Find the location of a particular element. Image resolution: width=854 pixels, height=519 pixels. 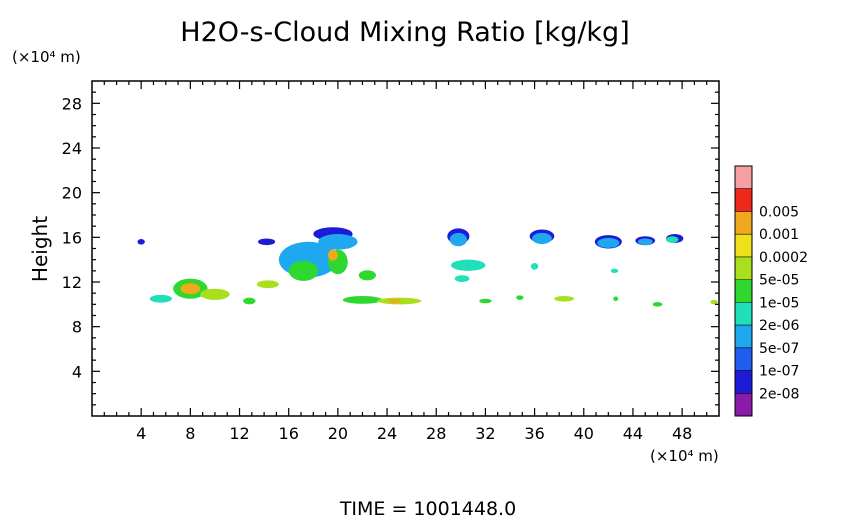

colorbar-level-label: 0.001 is located at coordinates (779, 235).